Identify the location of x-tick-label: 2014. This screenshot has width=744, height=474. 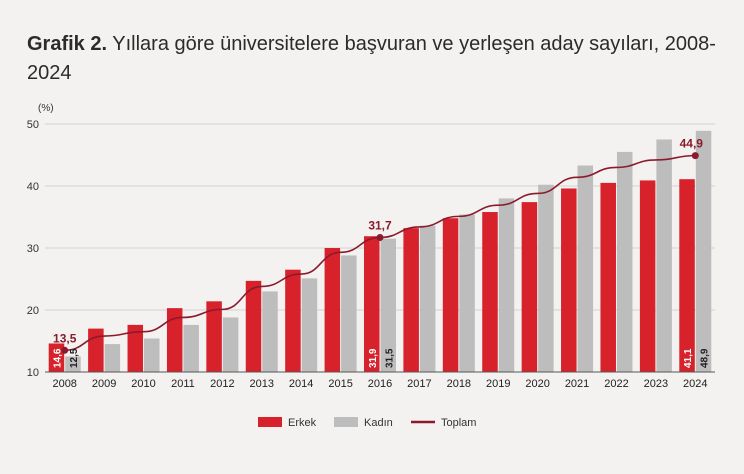
(301, 384).